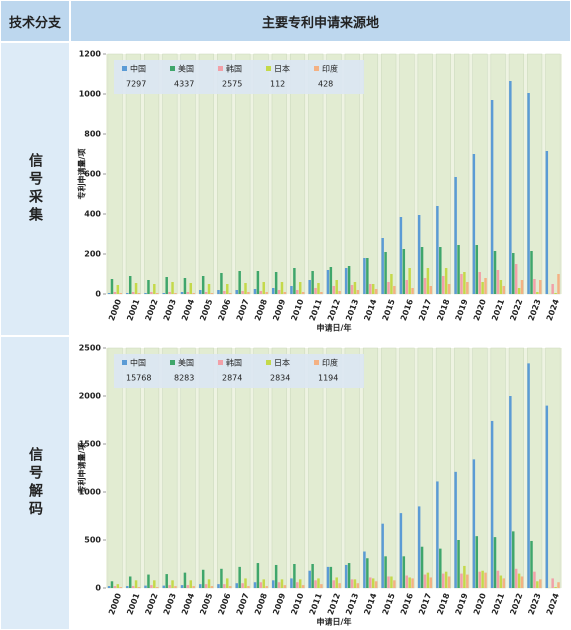 The image size is (571, 630). What do you see at coordinates (92, 540) in the screenshot?
I see `y-tick-label: 500` at bounding box center [92, 540].